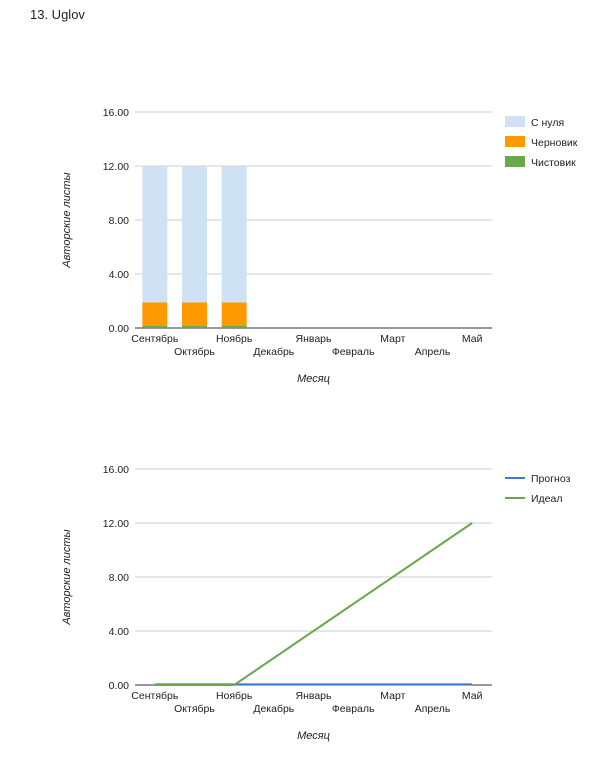 The height and width of the screenshot is (760, 605). Describe the element at coordinates (551, 479) in the screenshot. I see `legend-entry: Прогноз` at that location.